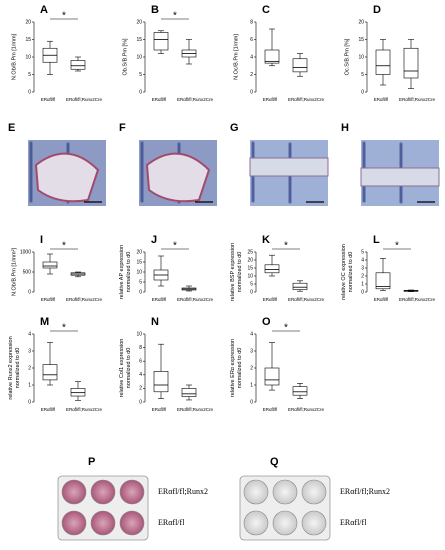 The width and height of the screenshot is (445, 550). I want to click on panel-letter: C, so click(266, 10).